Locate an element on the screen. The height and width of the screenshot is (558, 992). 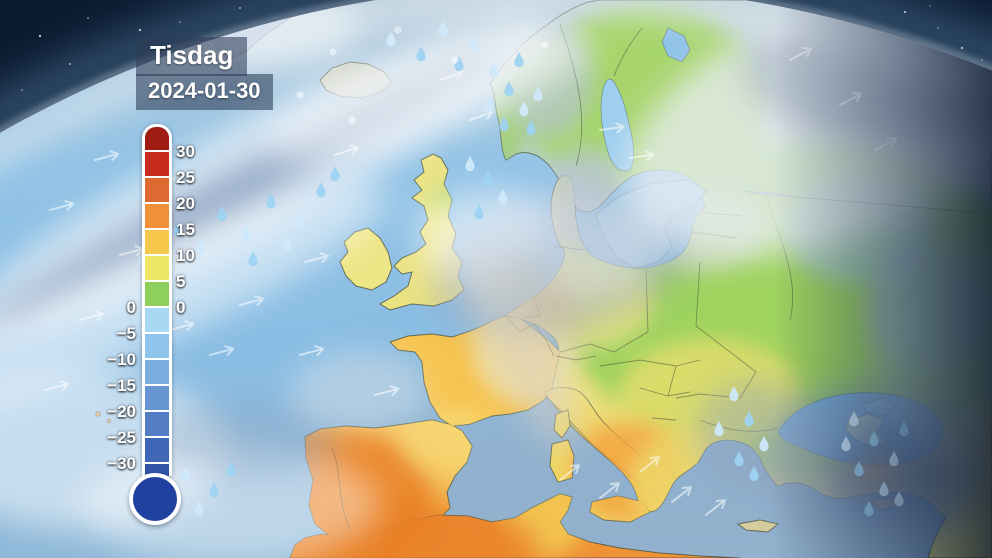
legend-label-right: 20 is located at coordinates (185, 203).